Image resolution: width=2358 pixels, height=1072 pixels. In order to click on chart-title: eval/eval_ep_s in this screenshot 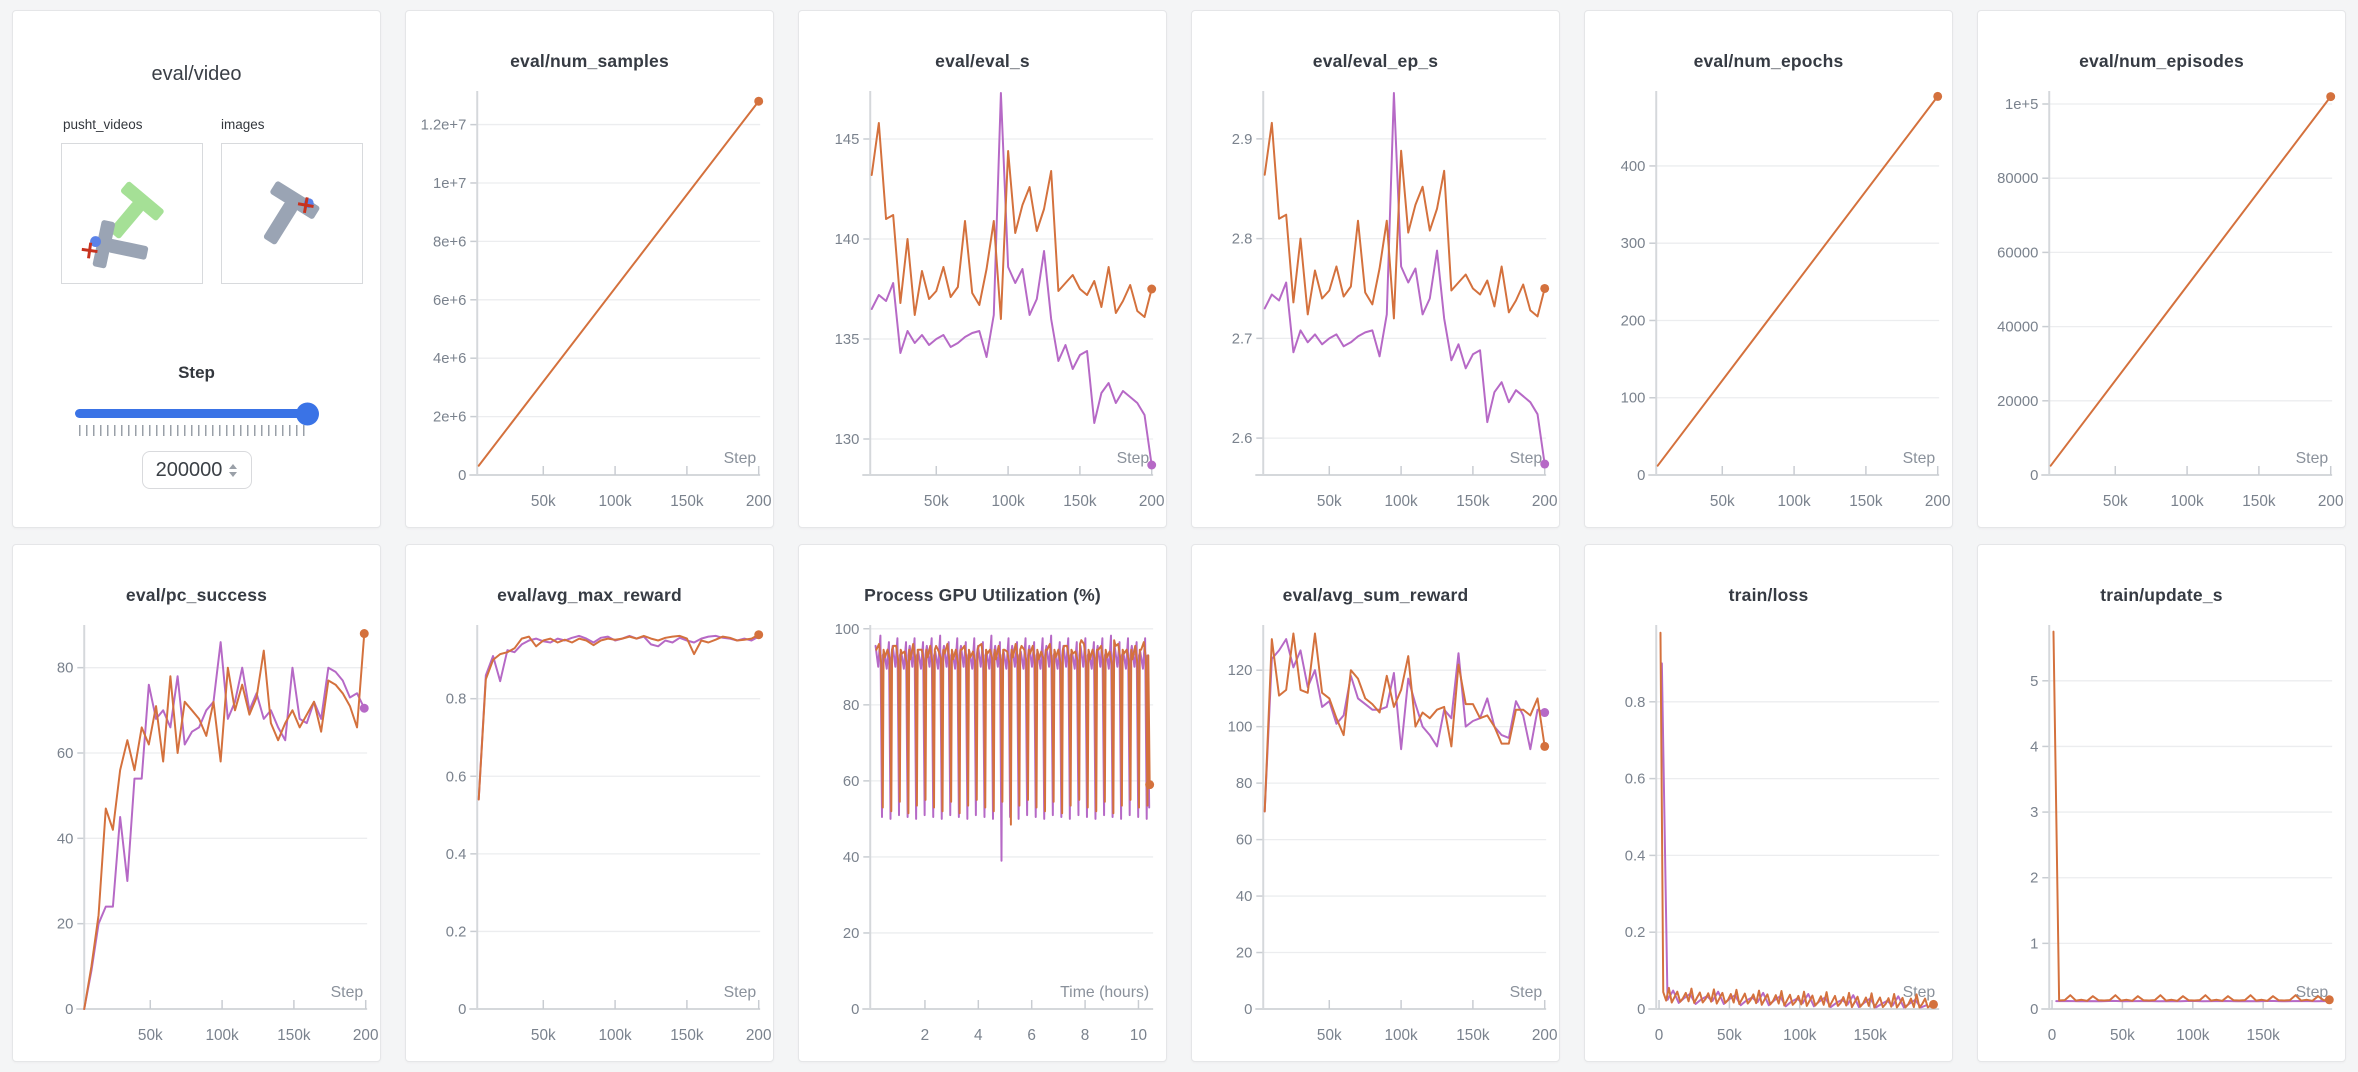, I will do `click(1375, 41)`.